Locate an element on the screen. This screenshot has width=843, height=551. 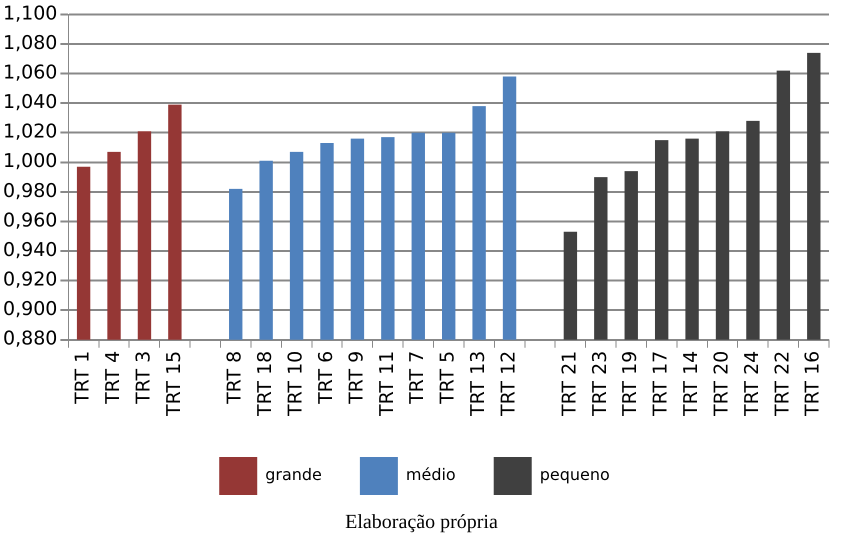
x-tick-label: TRT 7 is located at coordinates (417, 377).